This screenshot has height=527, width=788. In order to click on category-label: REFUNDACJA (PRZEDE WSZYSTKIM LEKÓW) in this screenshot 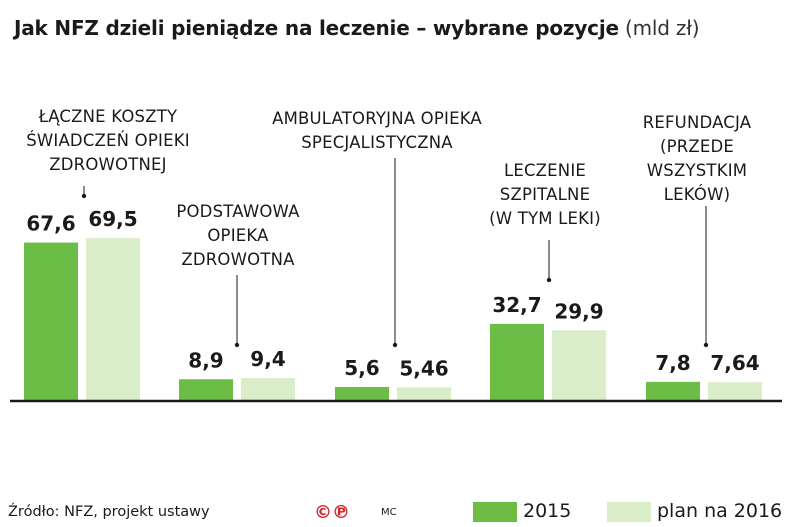, I will do `click(697, 158)`.